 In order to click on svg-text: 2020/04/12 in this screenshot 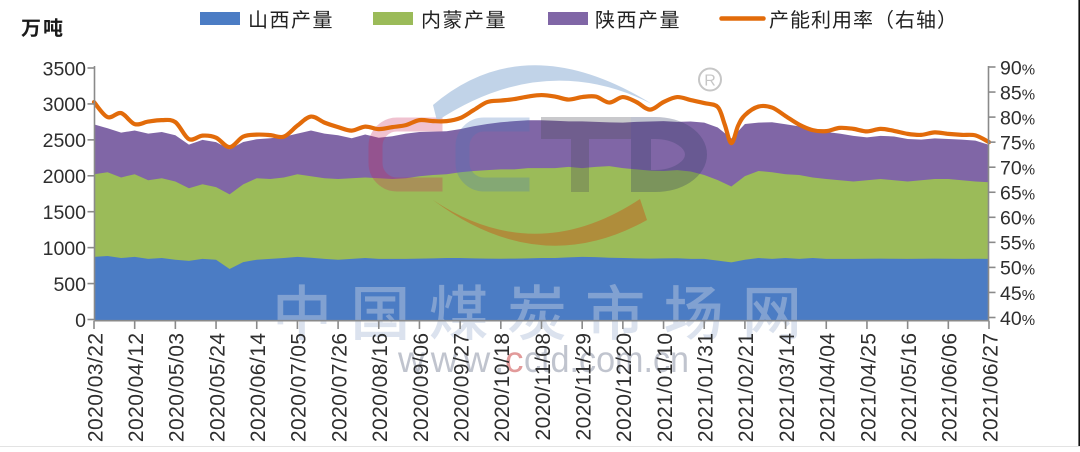, I will do `click(136, 388)`.